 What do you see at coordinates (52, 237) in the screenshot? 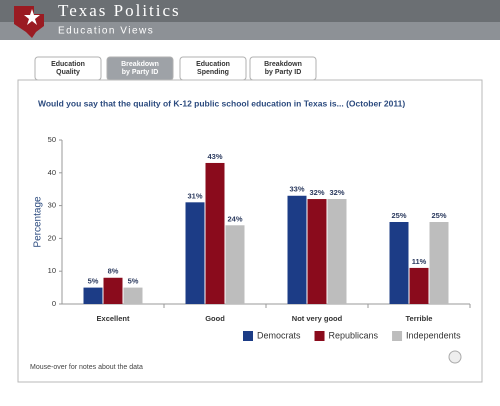
I see `y-tick-label: 20` at bounding box center [52, 237].